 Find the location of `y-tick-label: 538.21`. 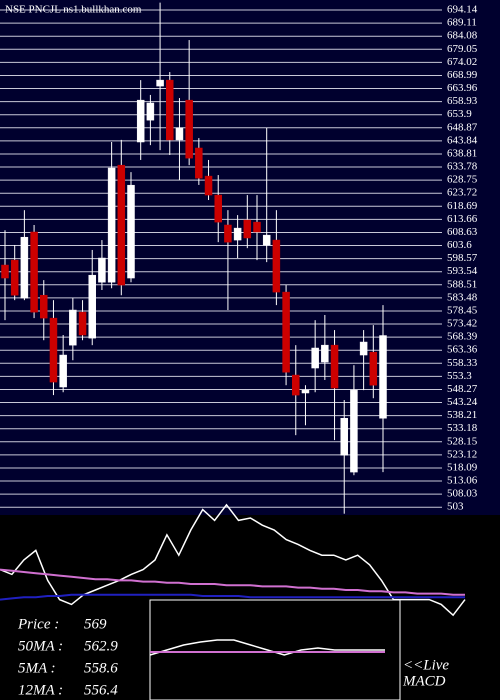

y-tick-label: 538.21 is located at coordinates (462, 415).